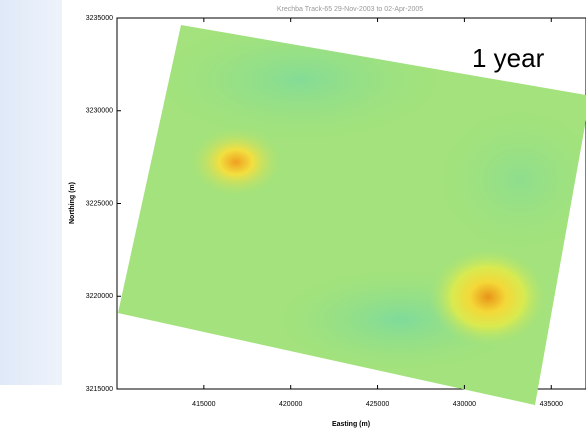  I want to click on y-tick-label: 3235000, so click(99, 18).